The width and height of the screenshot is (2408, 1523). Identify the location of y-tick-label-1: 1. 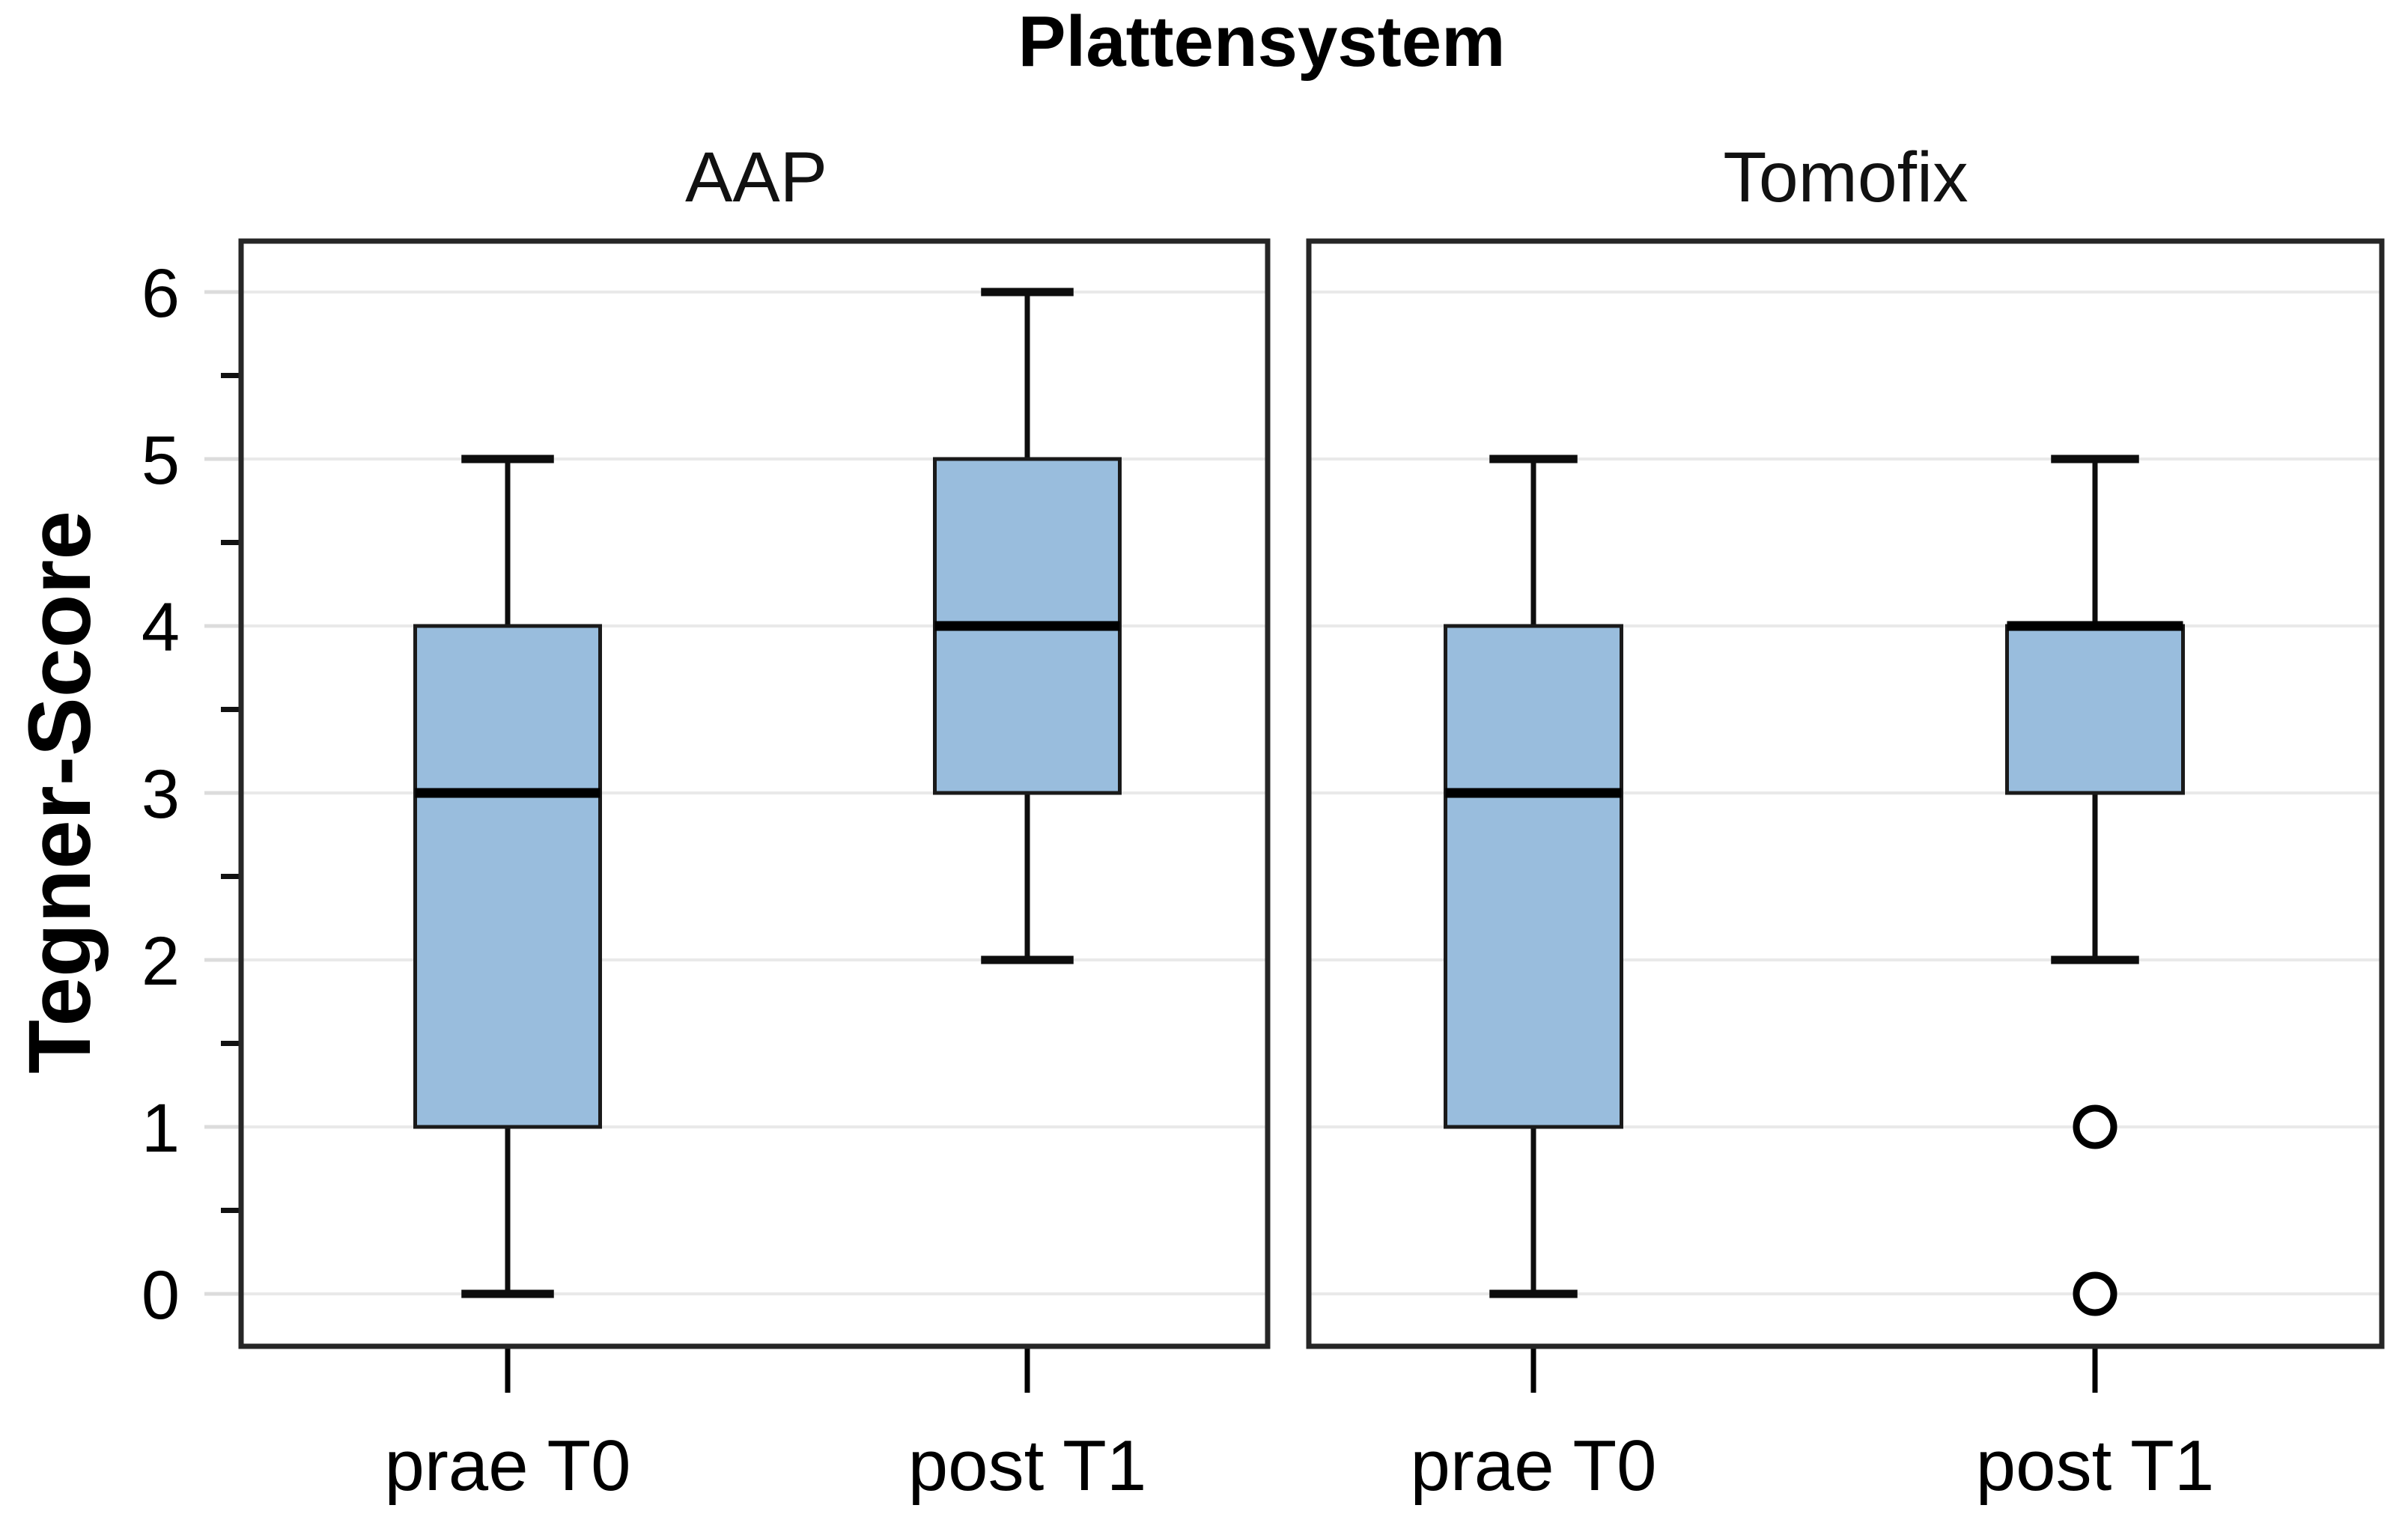
(161, 1128).